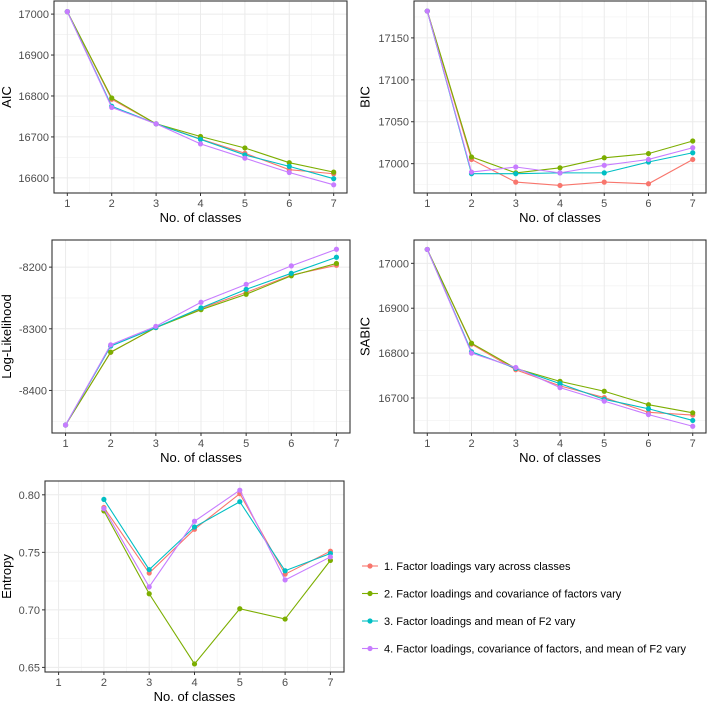 This screenshot has width=708, height=707. Describe the element at coordinates (285, 683) in the screenshot. I see `x-tick-label: 6` at that location.